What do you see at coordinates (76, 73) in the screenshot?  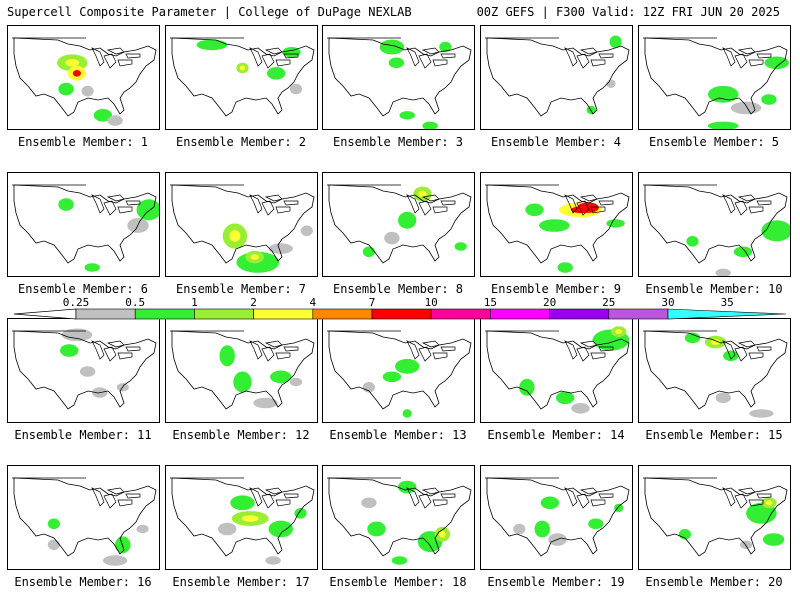 I see `scp-contour-core` at bounding box center [76, 73].